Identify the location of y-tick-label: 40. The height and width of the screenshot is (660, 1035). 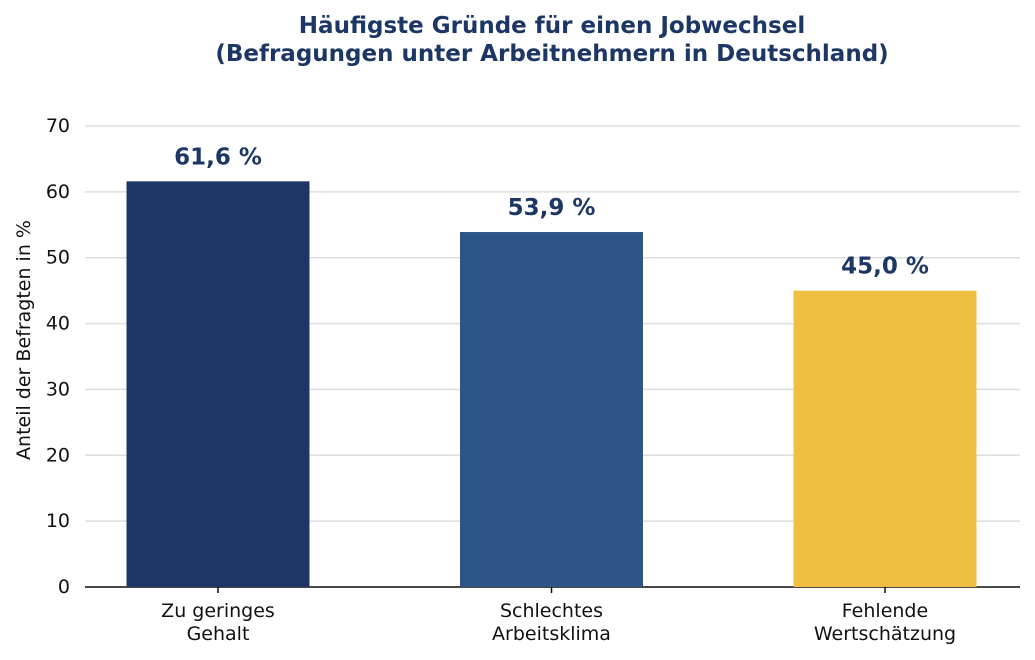
(58, 323).